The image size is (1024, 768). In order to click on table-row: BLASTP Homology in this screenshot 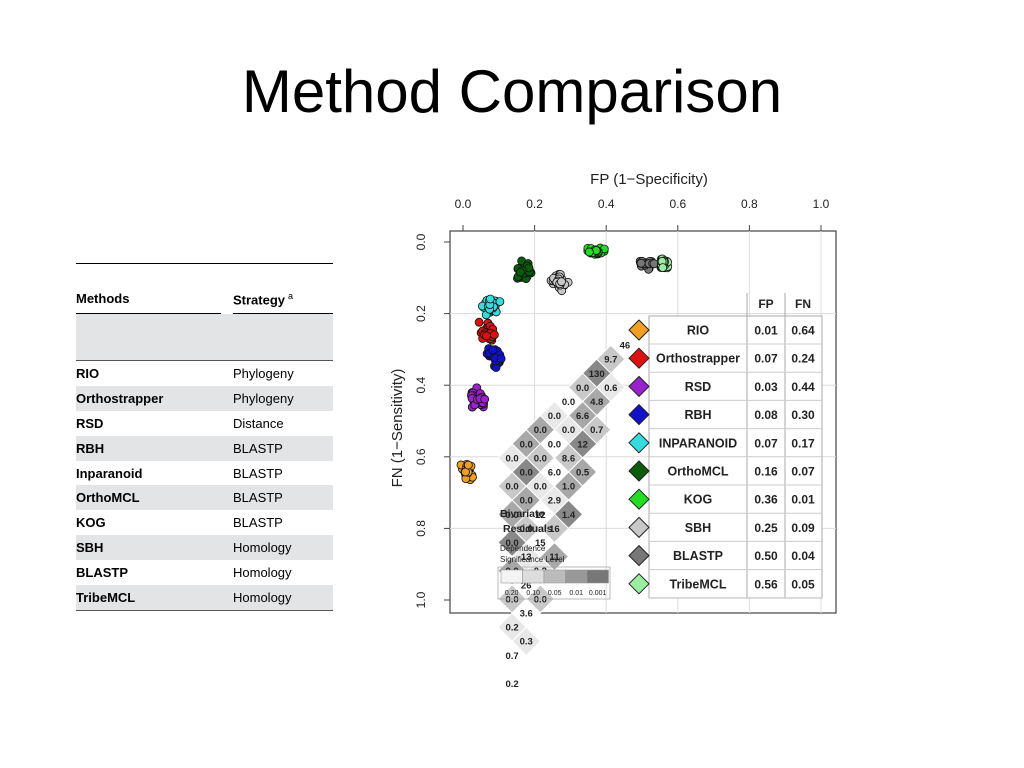, I will do `click(204, 572)`.